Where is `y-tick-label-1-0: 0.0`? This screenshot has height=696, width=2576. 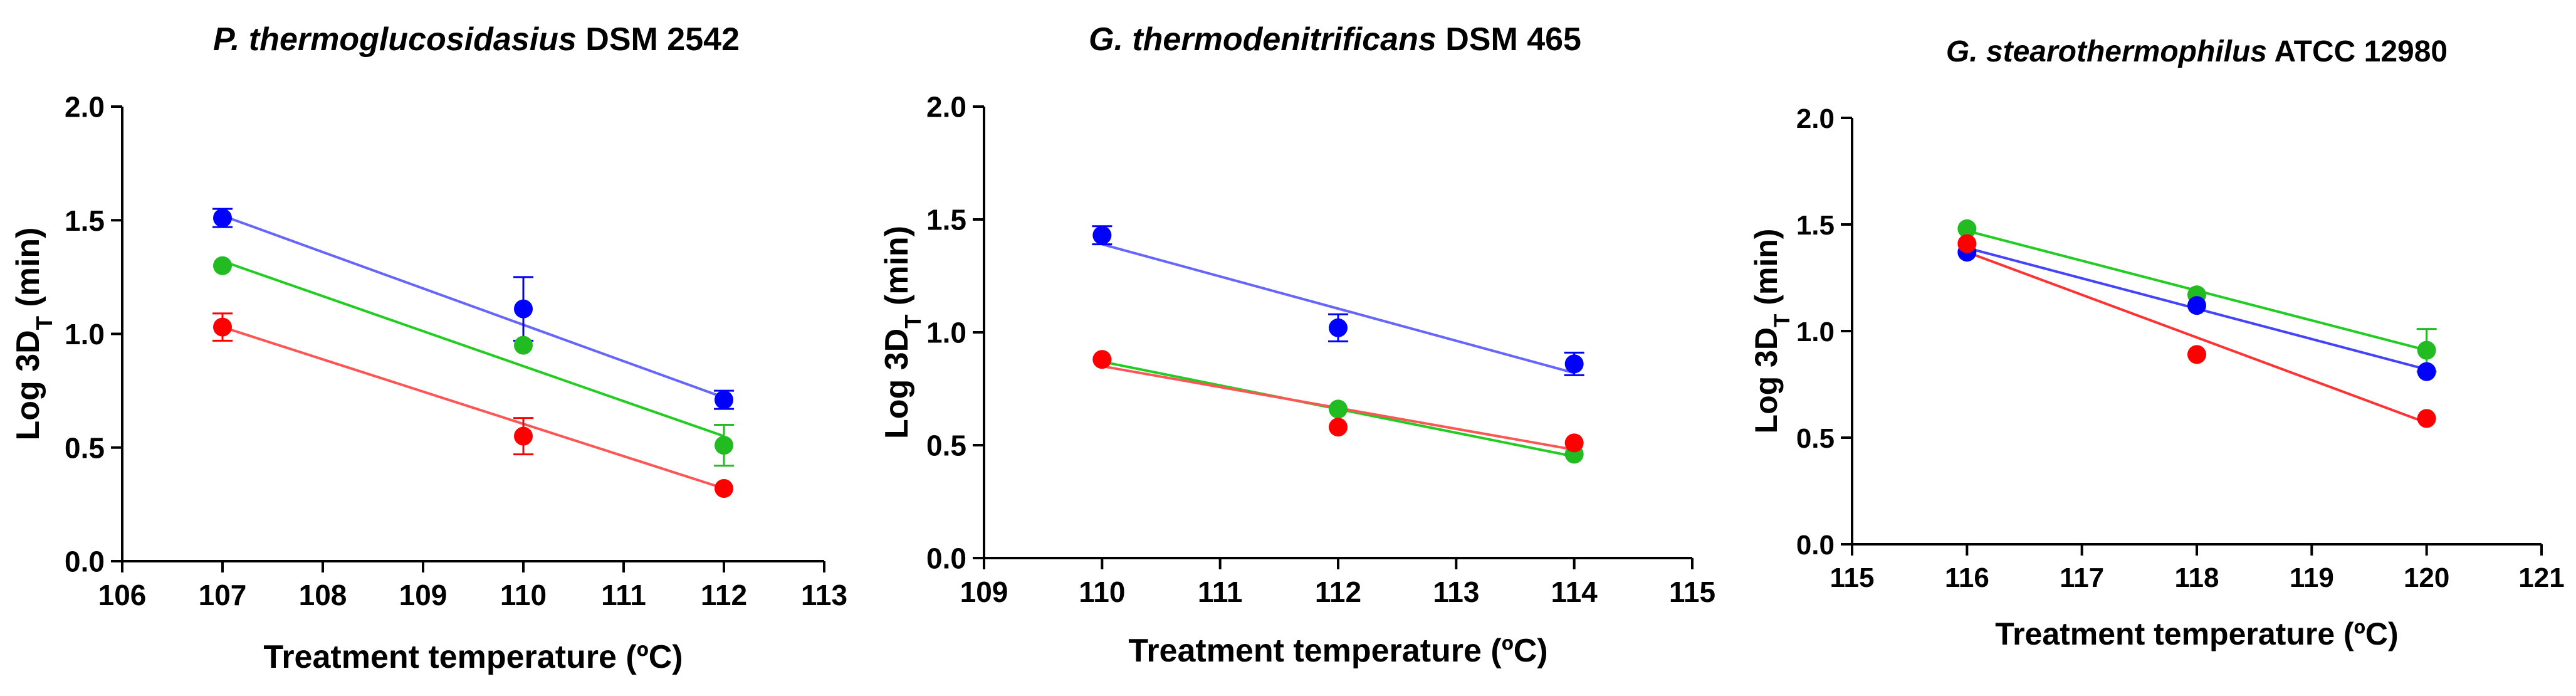
y-tick-label-1-0: 0.0 is located at coordinates (85, 562).